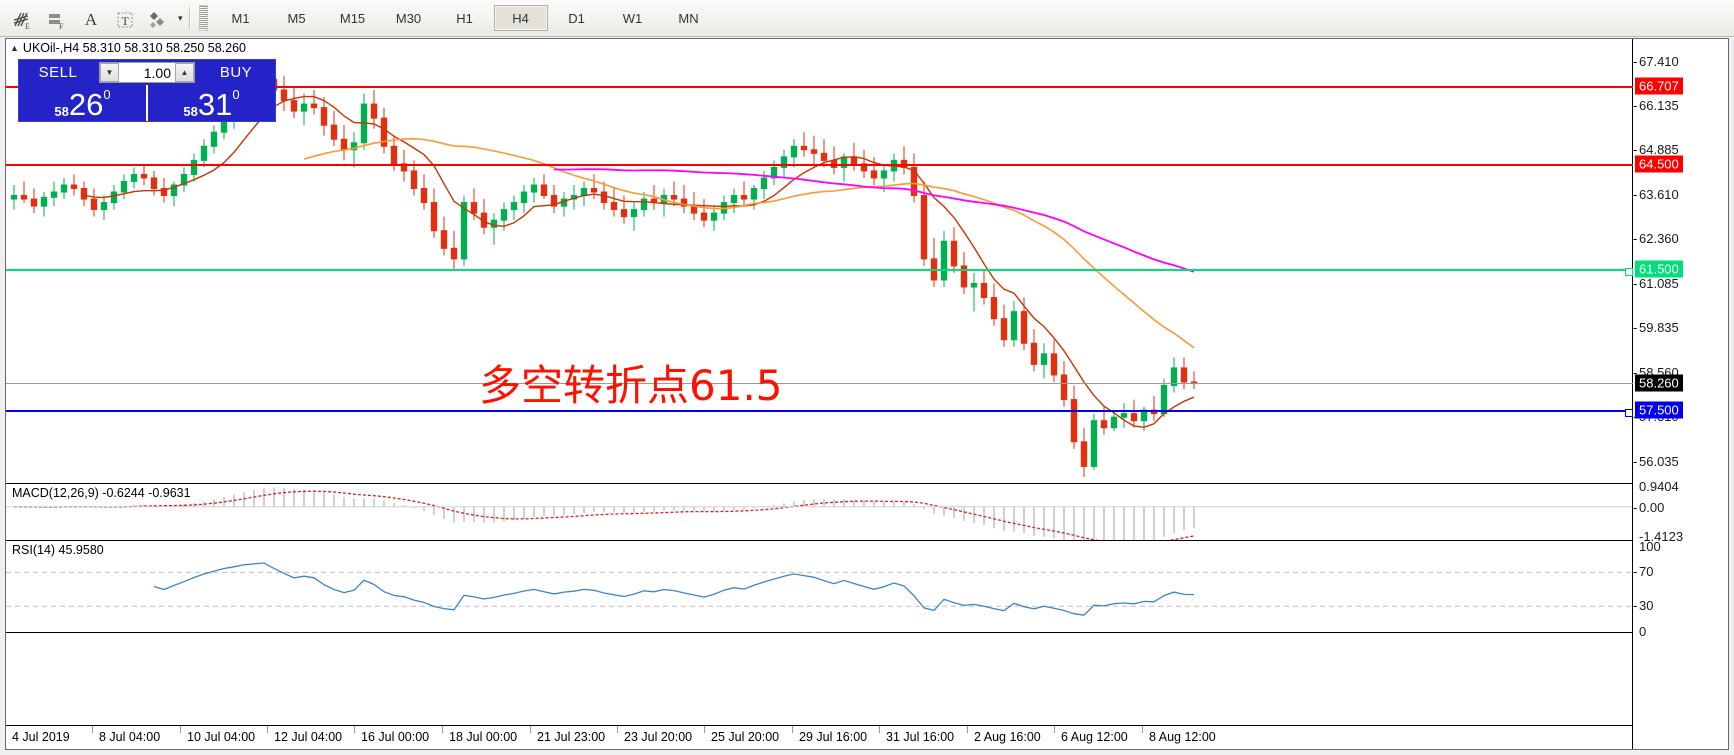  What do you see at coordinates (632, 18) in the screenshot?
I see `timeframe-w1: W1` at bounding box center [632, 18].